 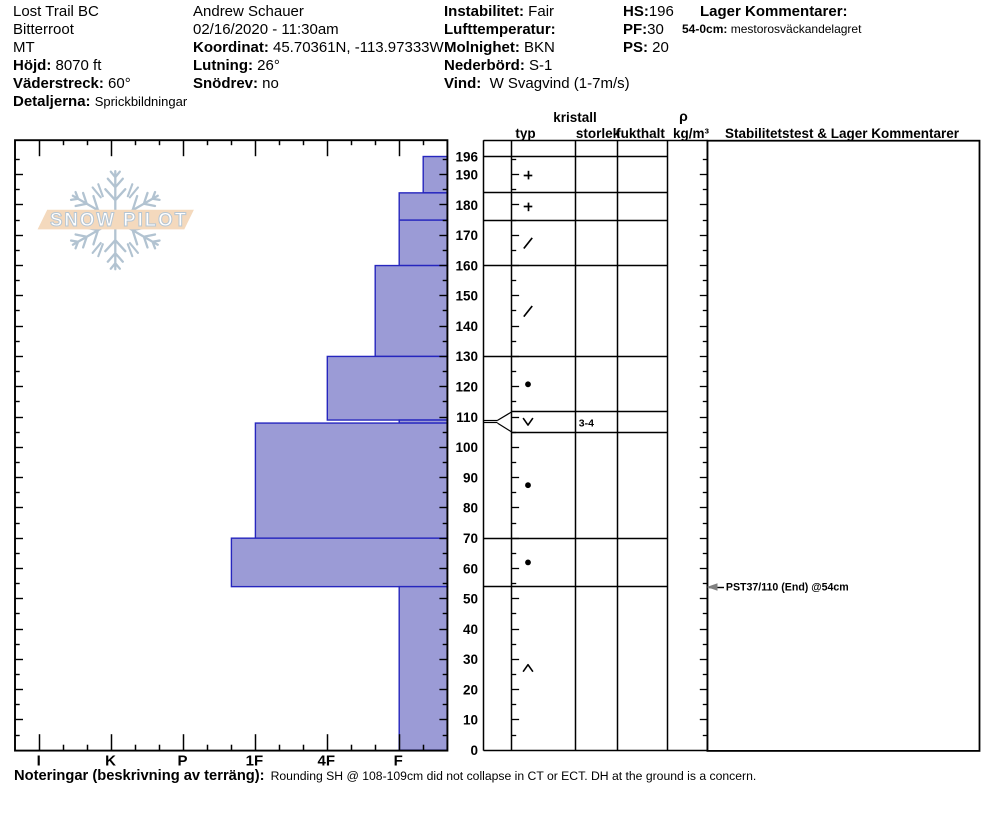 I want to click on svg-text: storlek, so click(x=598, y=133).